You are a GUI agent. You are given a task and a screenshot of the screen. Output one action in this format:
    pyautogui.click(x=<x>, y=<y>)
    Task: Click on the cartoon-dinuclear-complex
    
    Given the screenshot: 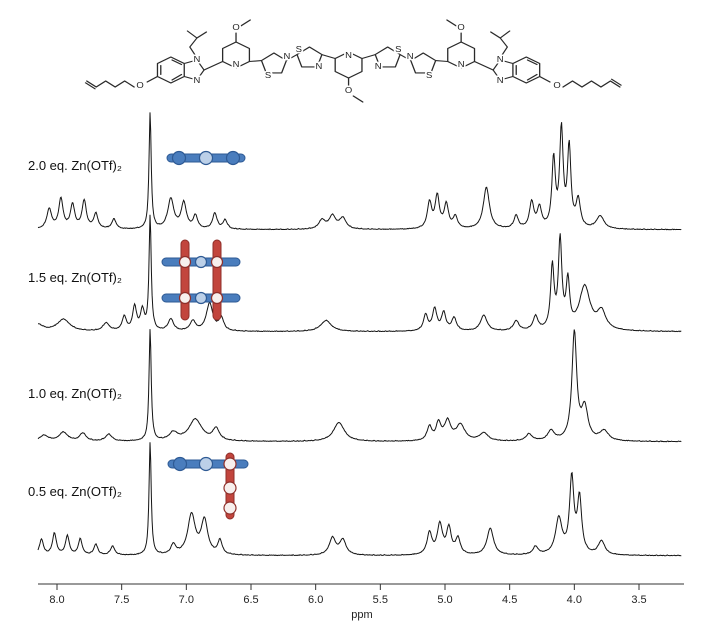 What is the action you would take?
    pyautogui.click(x=206, y=158)
    